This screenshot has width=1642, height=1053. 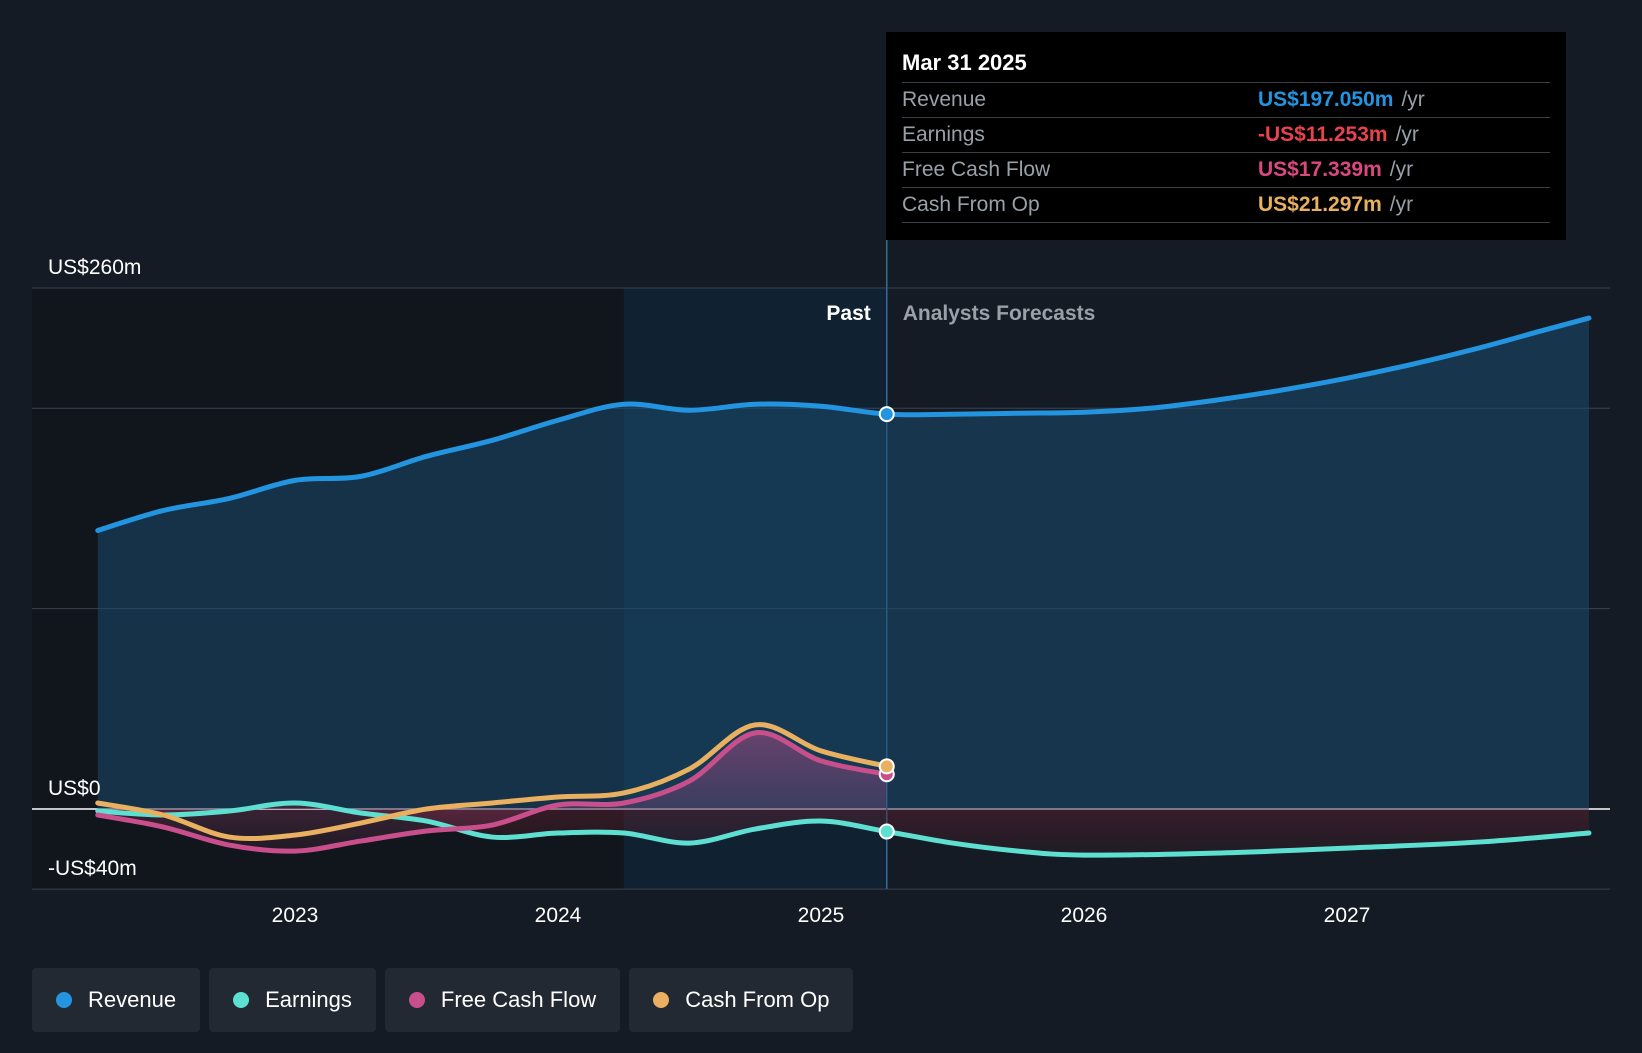 What do you see at coordinates (1226, 100) in the screenshot?
I see `tooltip-row-revenue: Revenue US$197.050m /yr` at bounding box center [1226, 100].